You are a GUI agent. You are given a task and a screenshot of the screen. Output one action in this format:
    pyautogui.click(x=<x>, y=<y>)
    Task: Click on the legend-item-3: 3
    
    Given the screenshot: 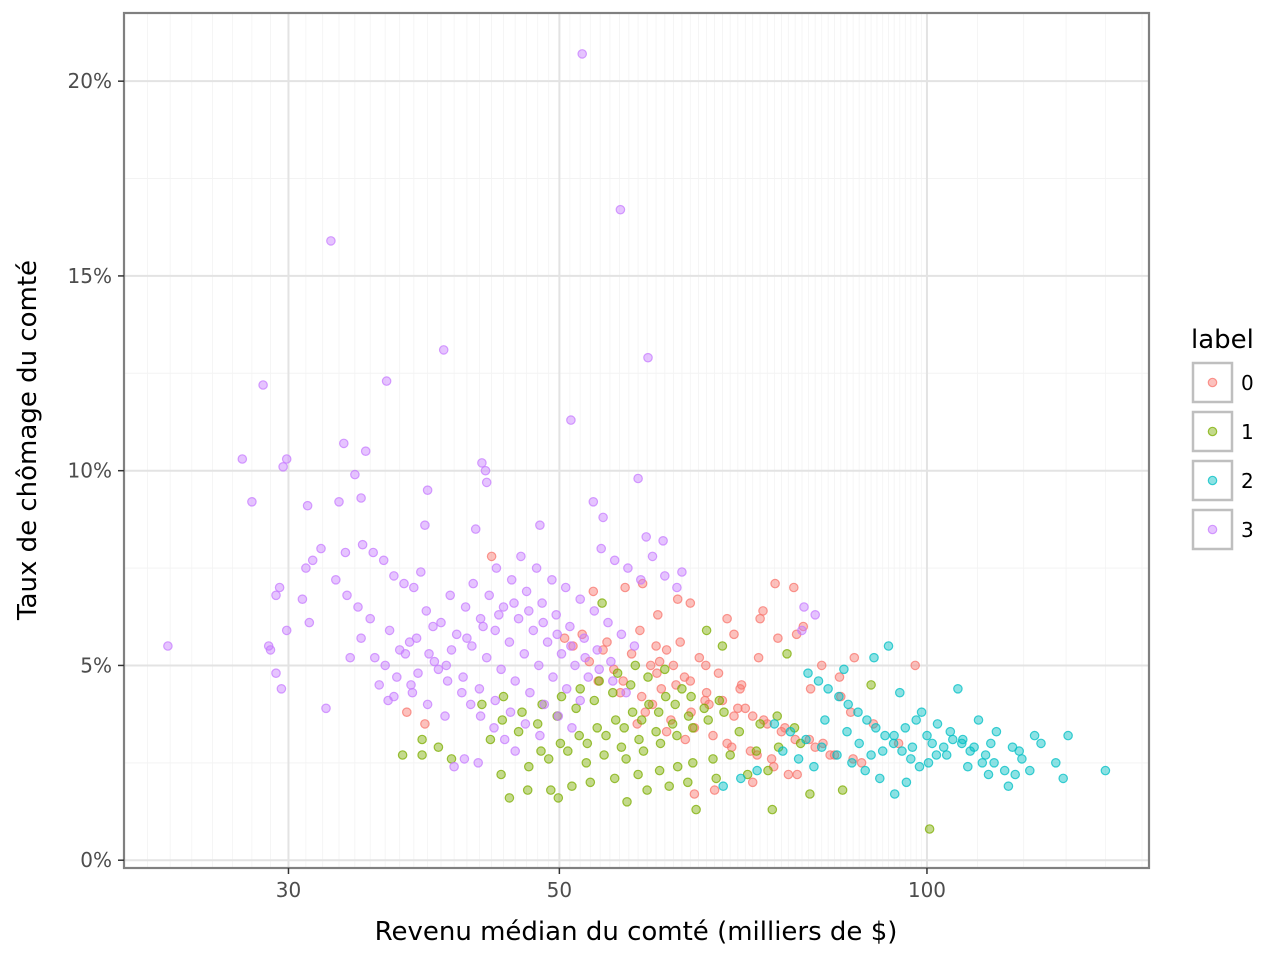 What is the action you would take?
    pyautogui.click(x=1222, y=529)
    